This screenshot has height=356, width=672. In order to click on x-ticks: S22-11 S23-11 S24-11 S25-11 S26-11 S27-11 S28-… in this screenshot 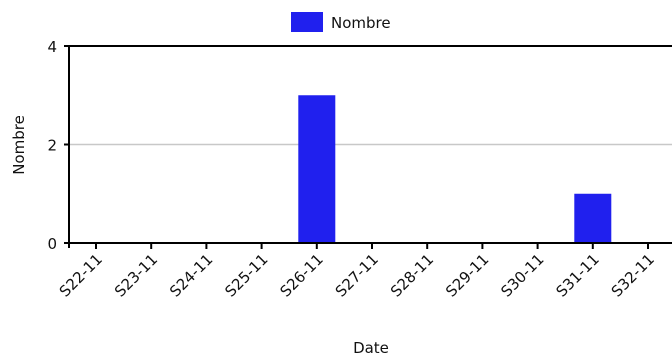, I will do `click(357, 272)`.